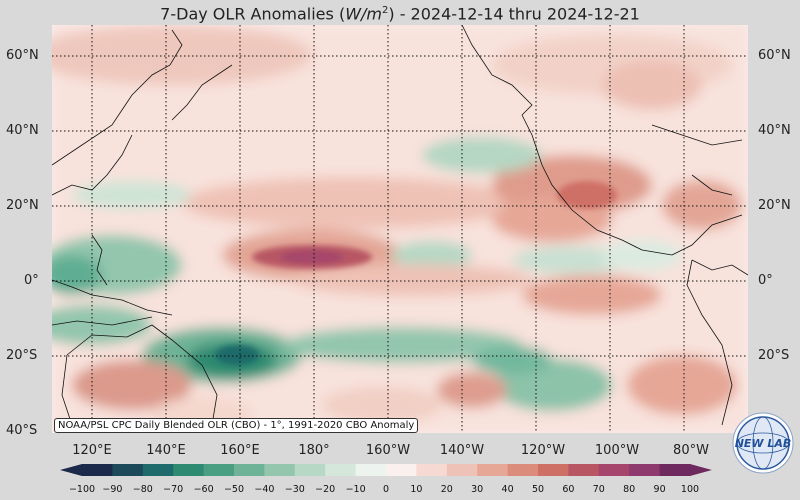  What do you see at coordinates (538, 489) in the screenshot?
I see `colorbar-tick-label: 50` at bounding box center [538, 489].